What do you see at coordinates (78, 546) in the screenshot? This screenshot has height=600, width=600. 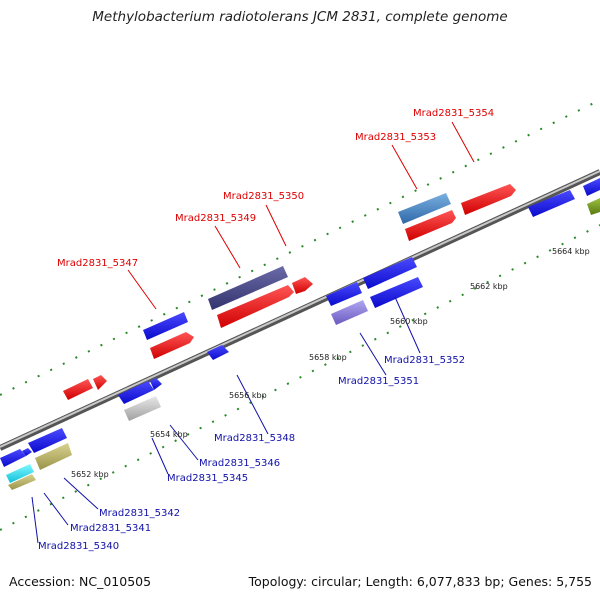 I see `gene-label: Mrad2831_5340` at bounding box center [78, 546].